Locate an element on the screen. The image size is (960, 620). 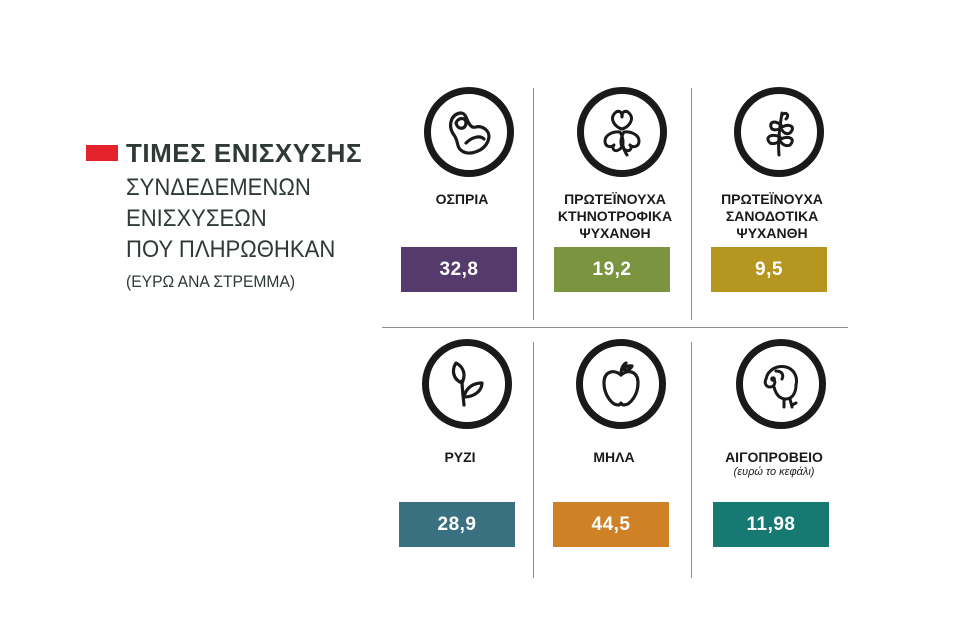
sprout-icon is located at coordinates (467, 384).